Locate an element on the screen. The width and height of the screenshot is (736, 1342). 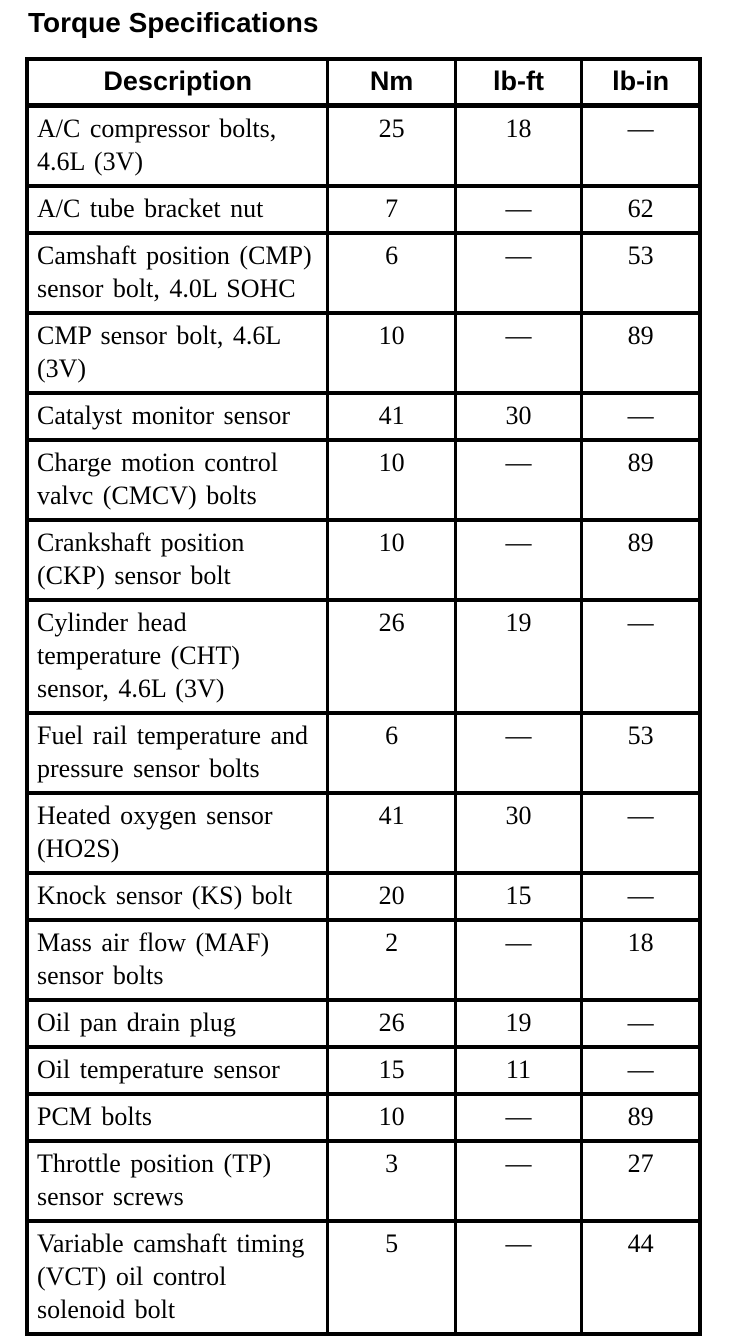
page-title: Torque Specifications is located at coordinates (173, 22).